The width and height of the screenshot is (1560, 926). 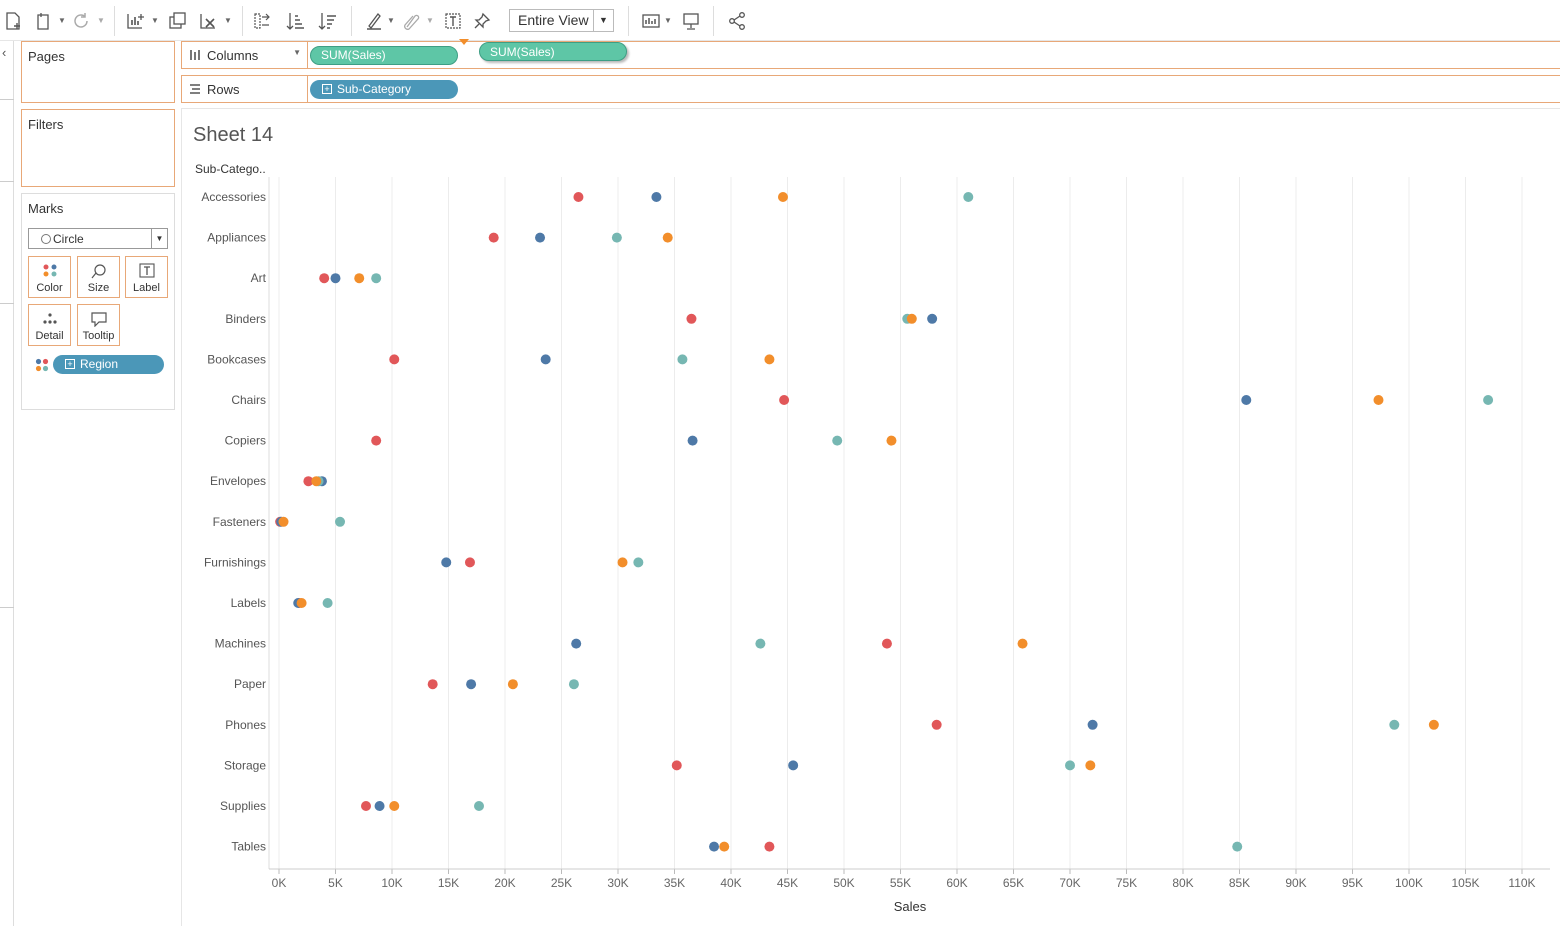 I want to click on size-button: Size, so click(x=98, y=277).